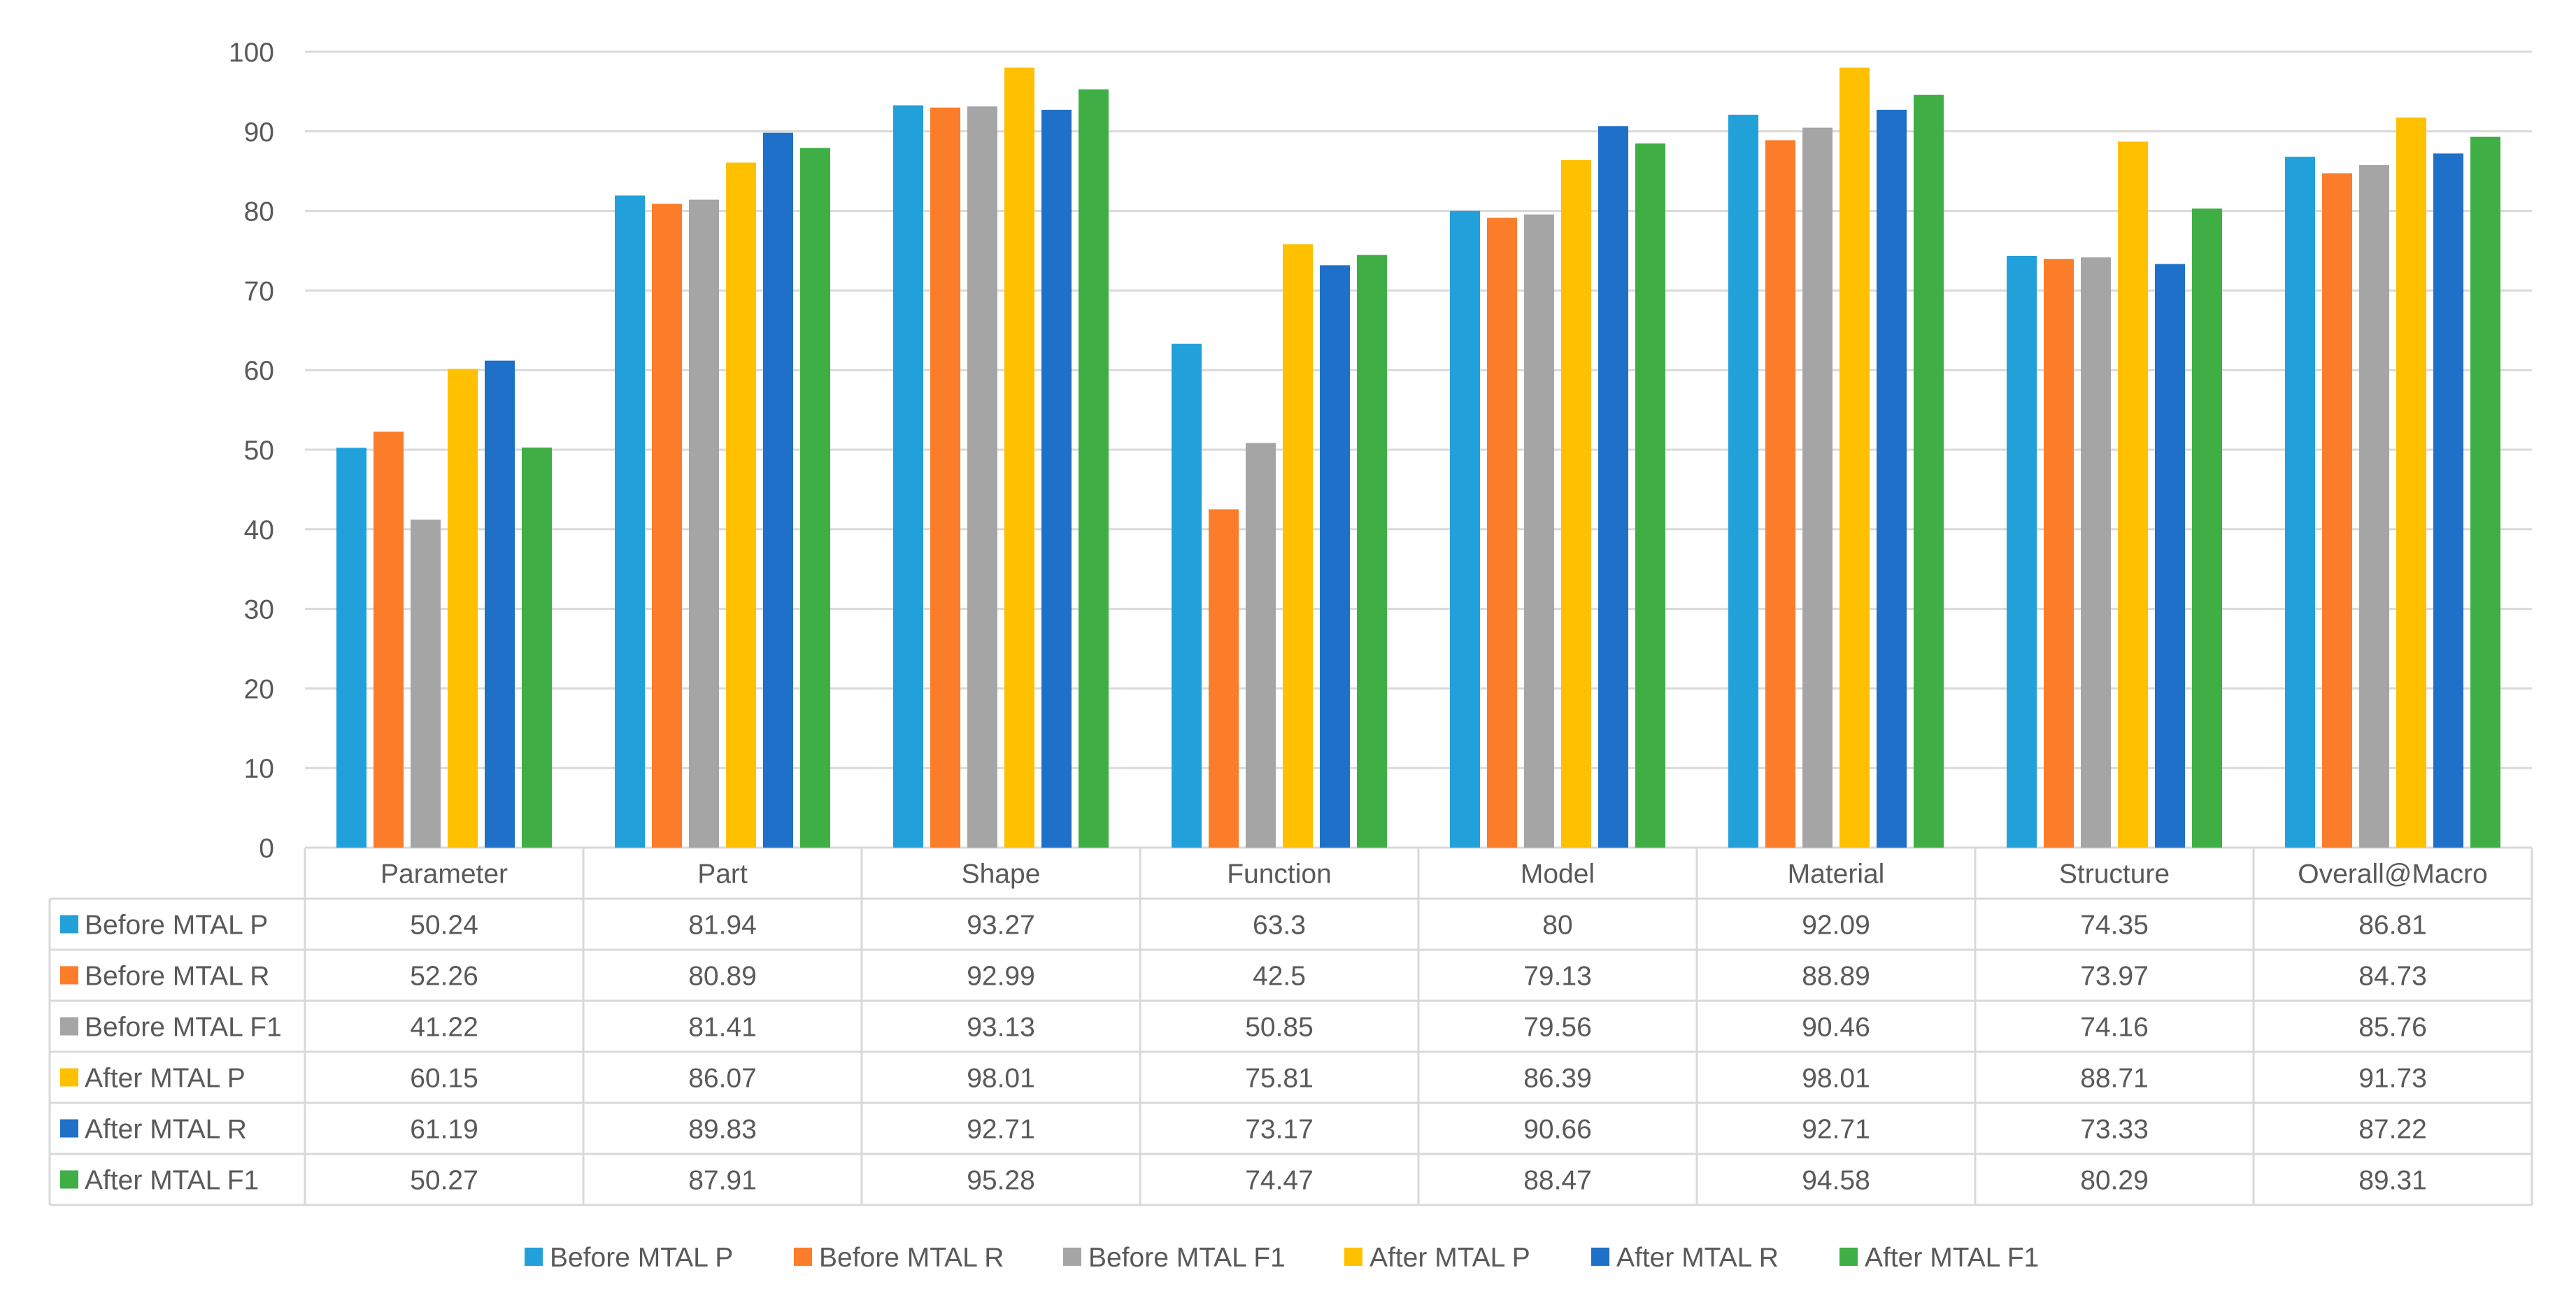 The width and height of the screenshot is (2576, 1298). What do you see at coordinates (2392, 1079) in the screenshot?
I see `table-cell-value: 91.73` at bounding box center [2392, 1079].